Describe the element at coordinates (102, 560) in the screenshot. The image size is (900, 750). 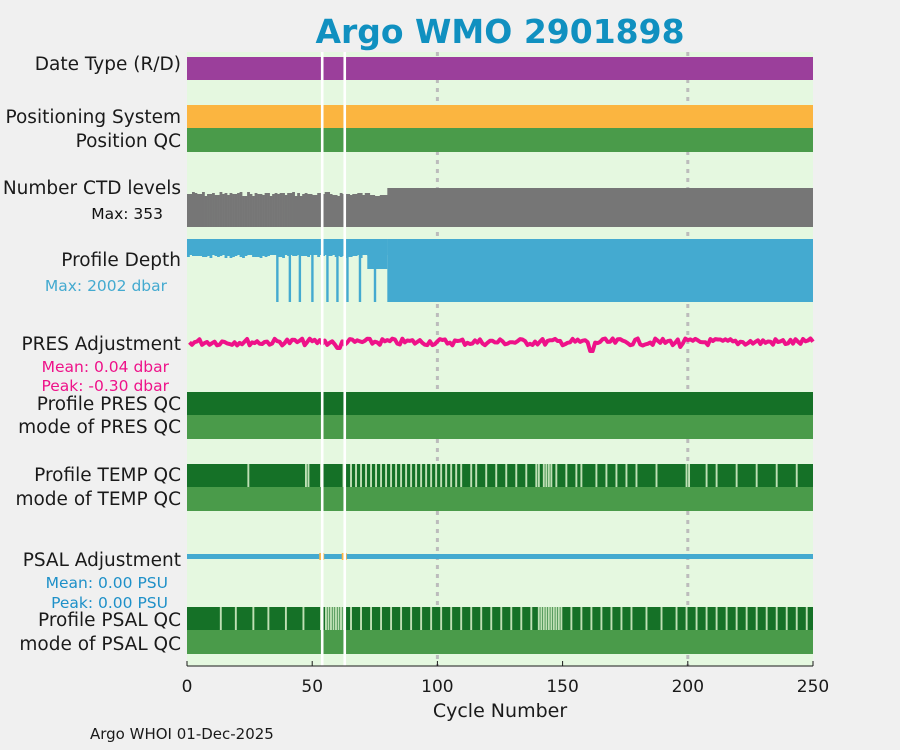
I see `row-label-psal-adjustment: PSAL Adjustment` at that location.